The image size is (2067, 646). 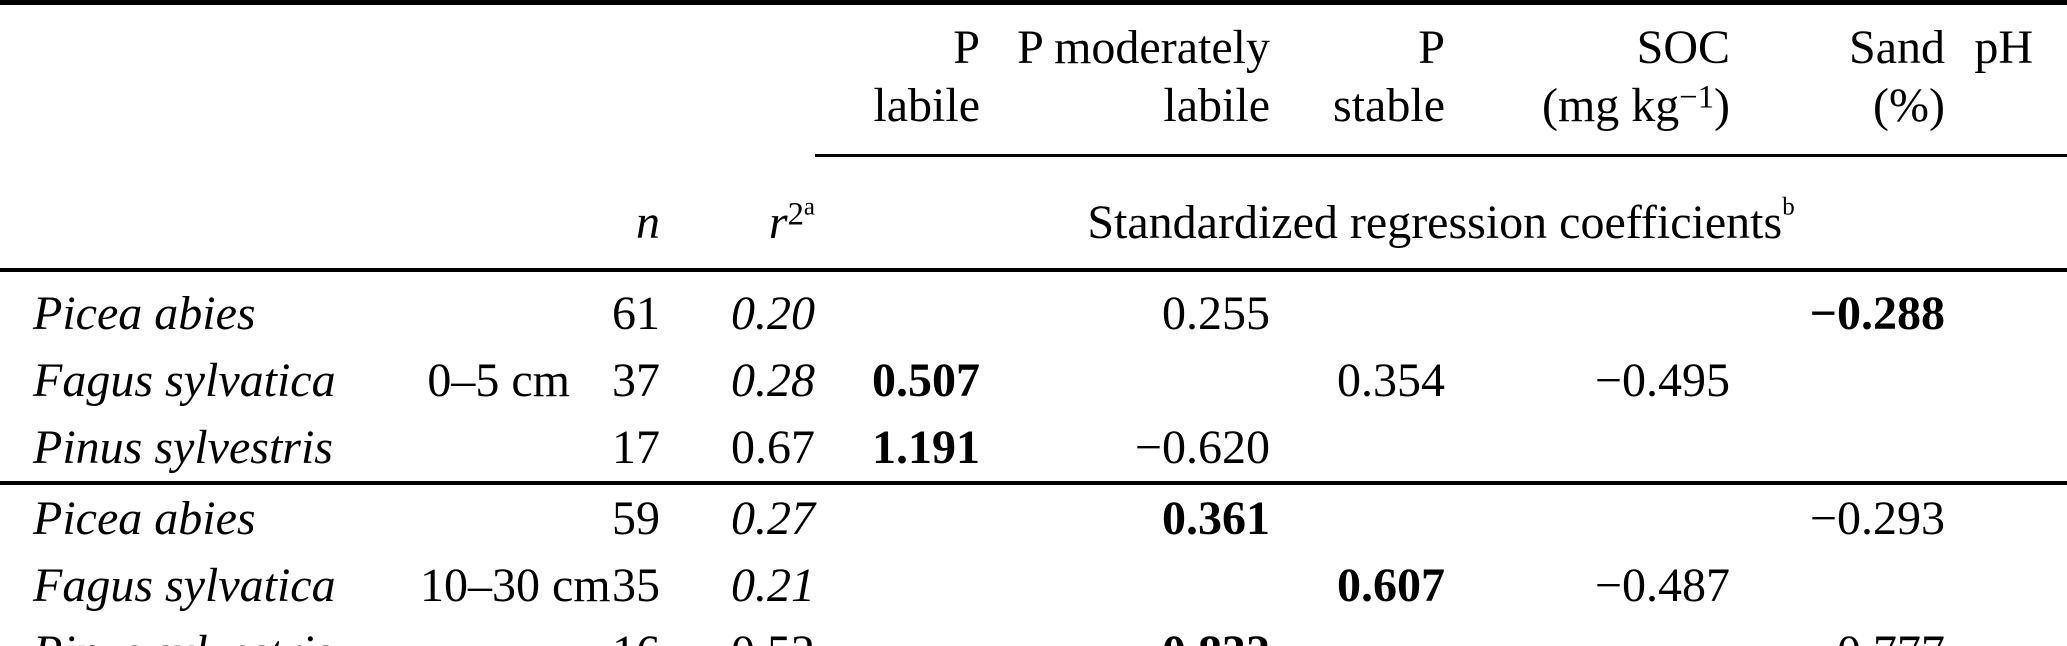 I want to click on table-row: Fagus sylvatica 10–30 cm 35 0.21 0.607 −0.487, so click(x=1033, y=585).